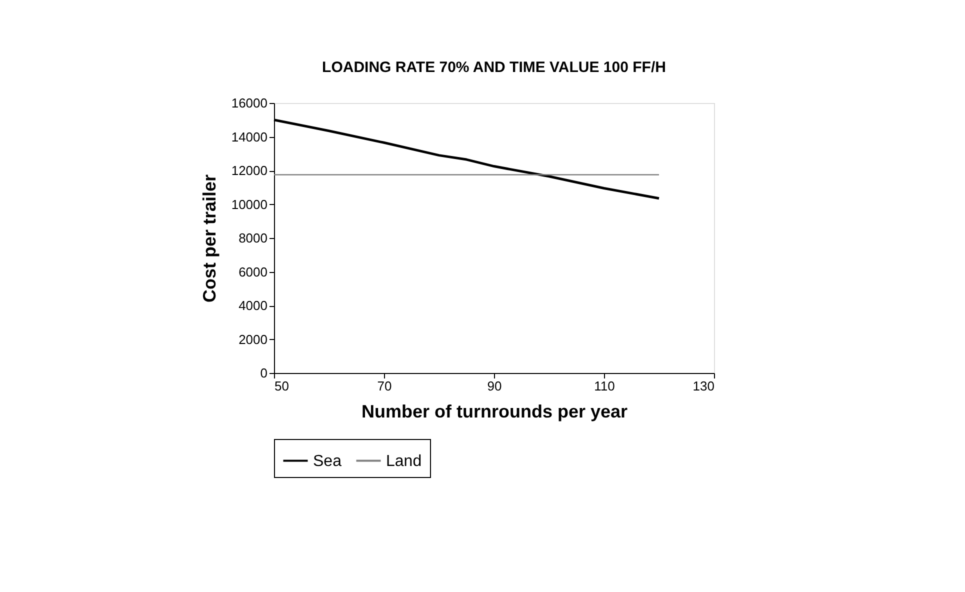 Image resolution: width=965 pixels, height=592 pixels. Describe the element at coordinates (253, 272) in the screenshot. I see `y-tick-label: 6000` at that location.